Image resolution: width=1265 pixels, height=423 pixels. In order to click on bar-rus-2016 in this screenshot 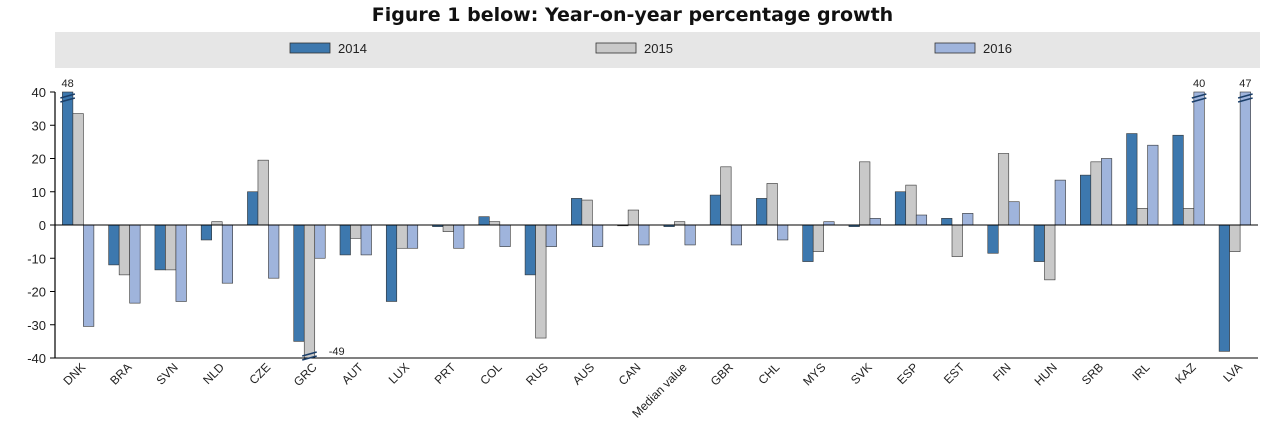, I will do `click(551, 235)`.